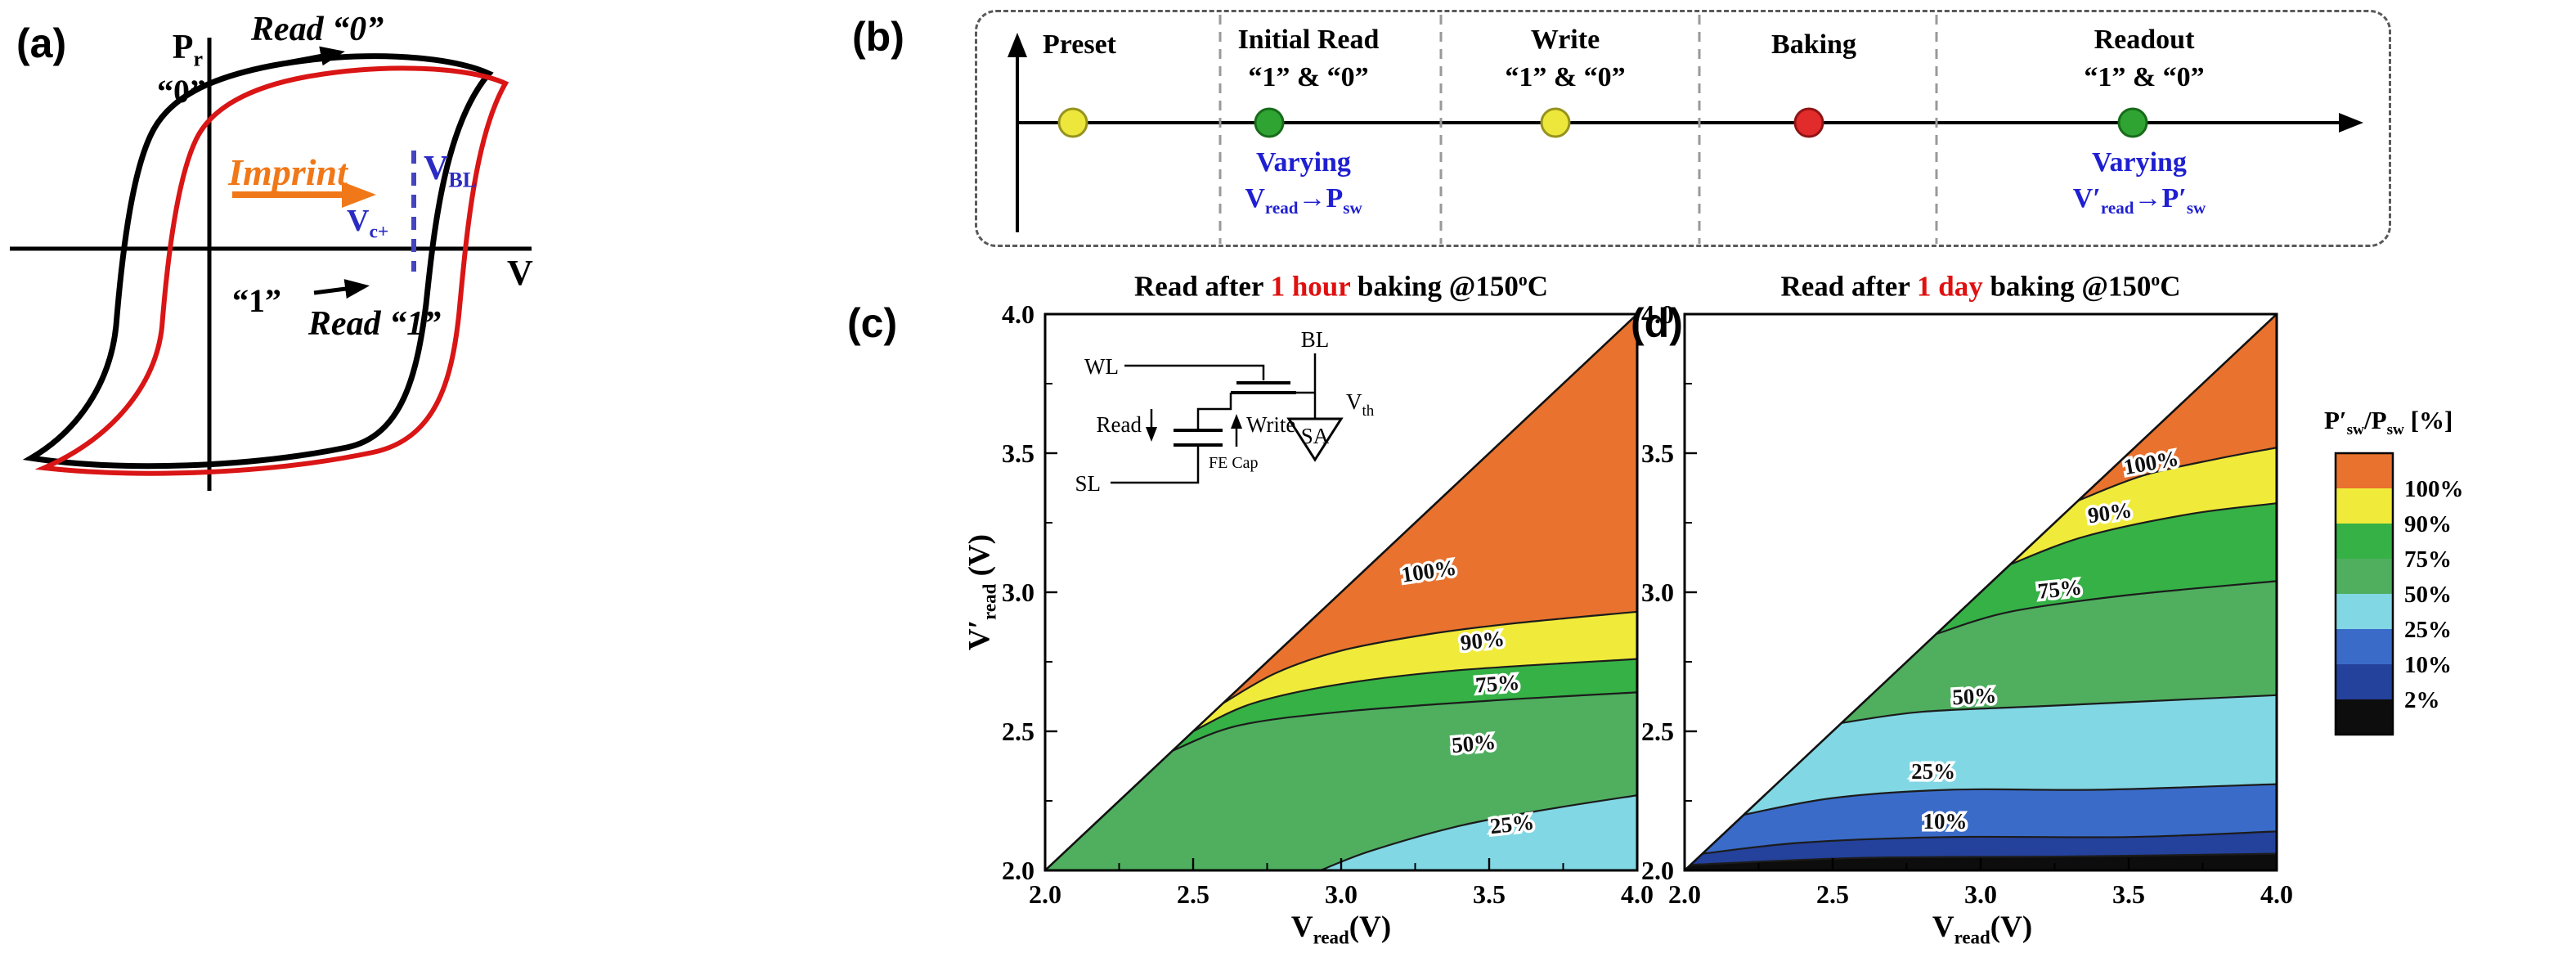 This screenshot has width=2576, height=971. I want to click on stage-note-formula-2: V′read→P′sw, so click(2139, 201).